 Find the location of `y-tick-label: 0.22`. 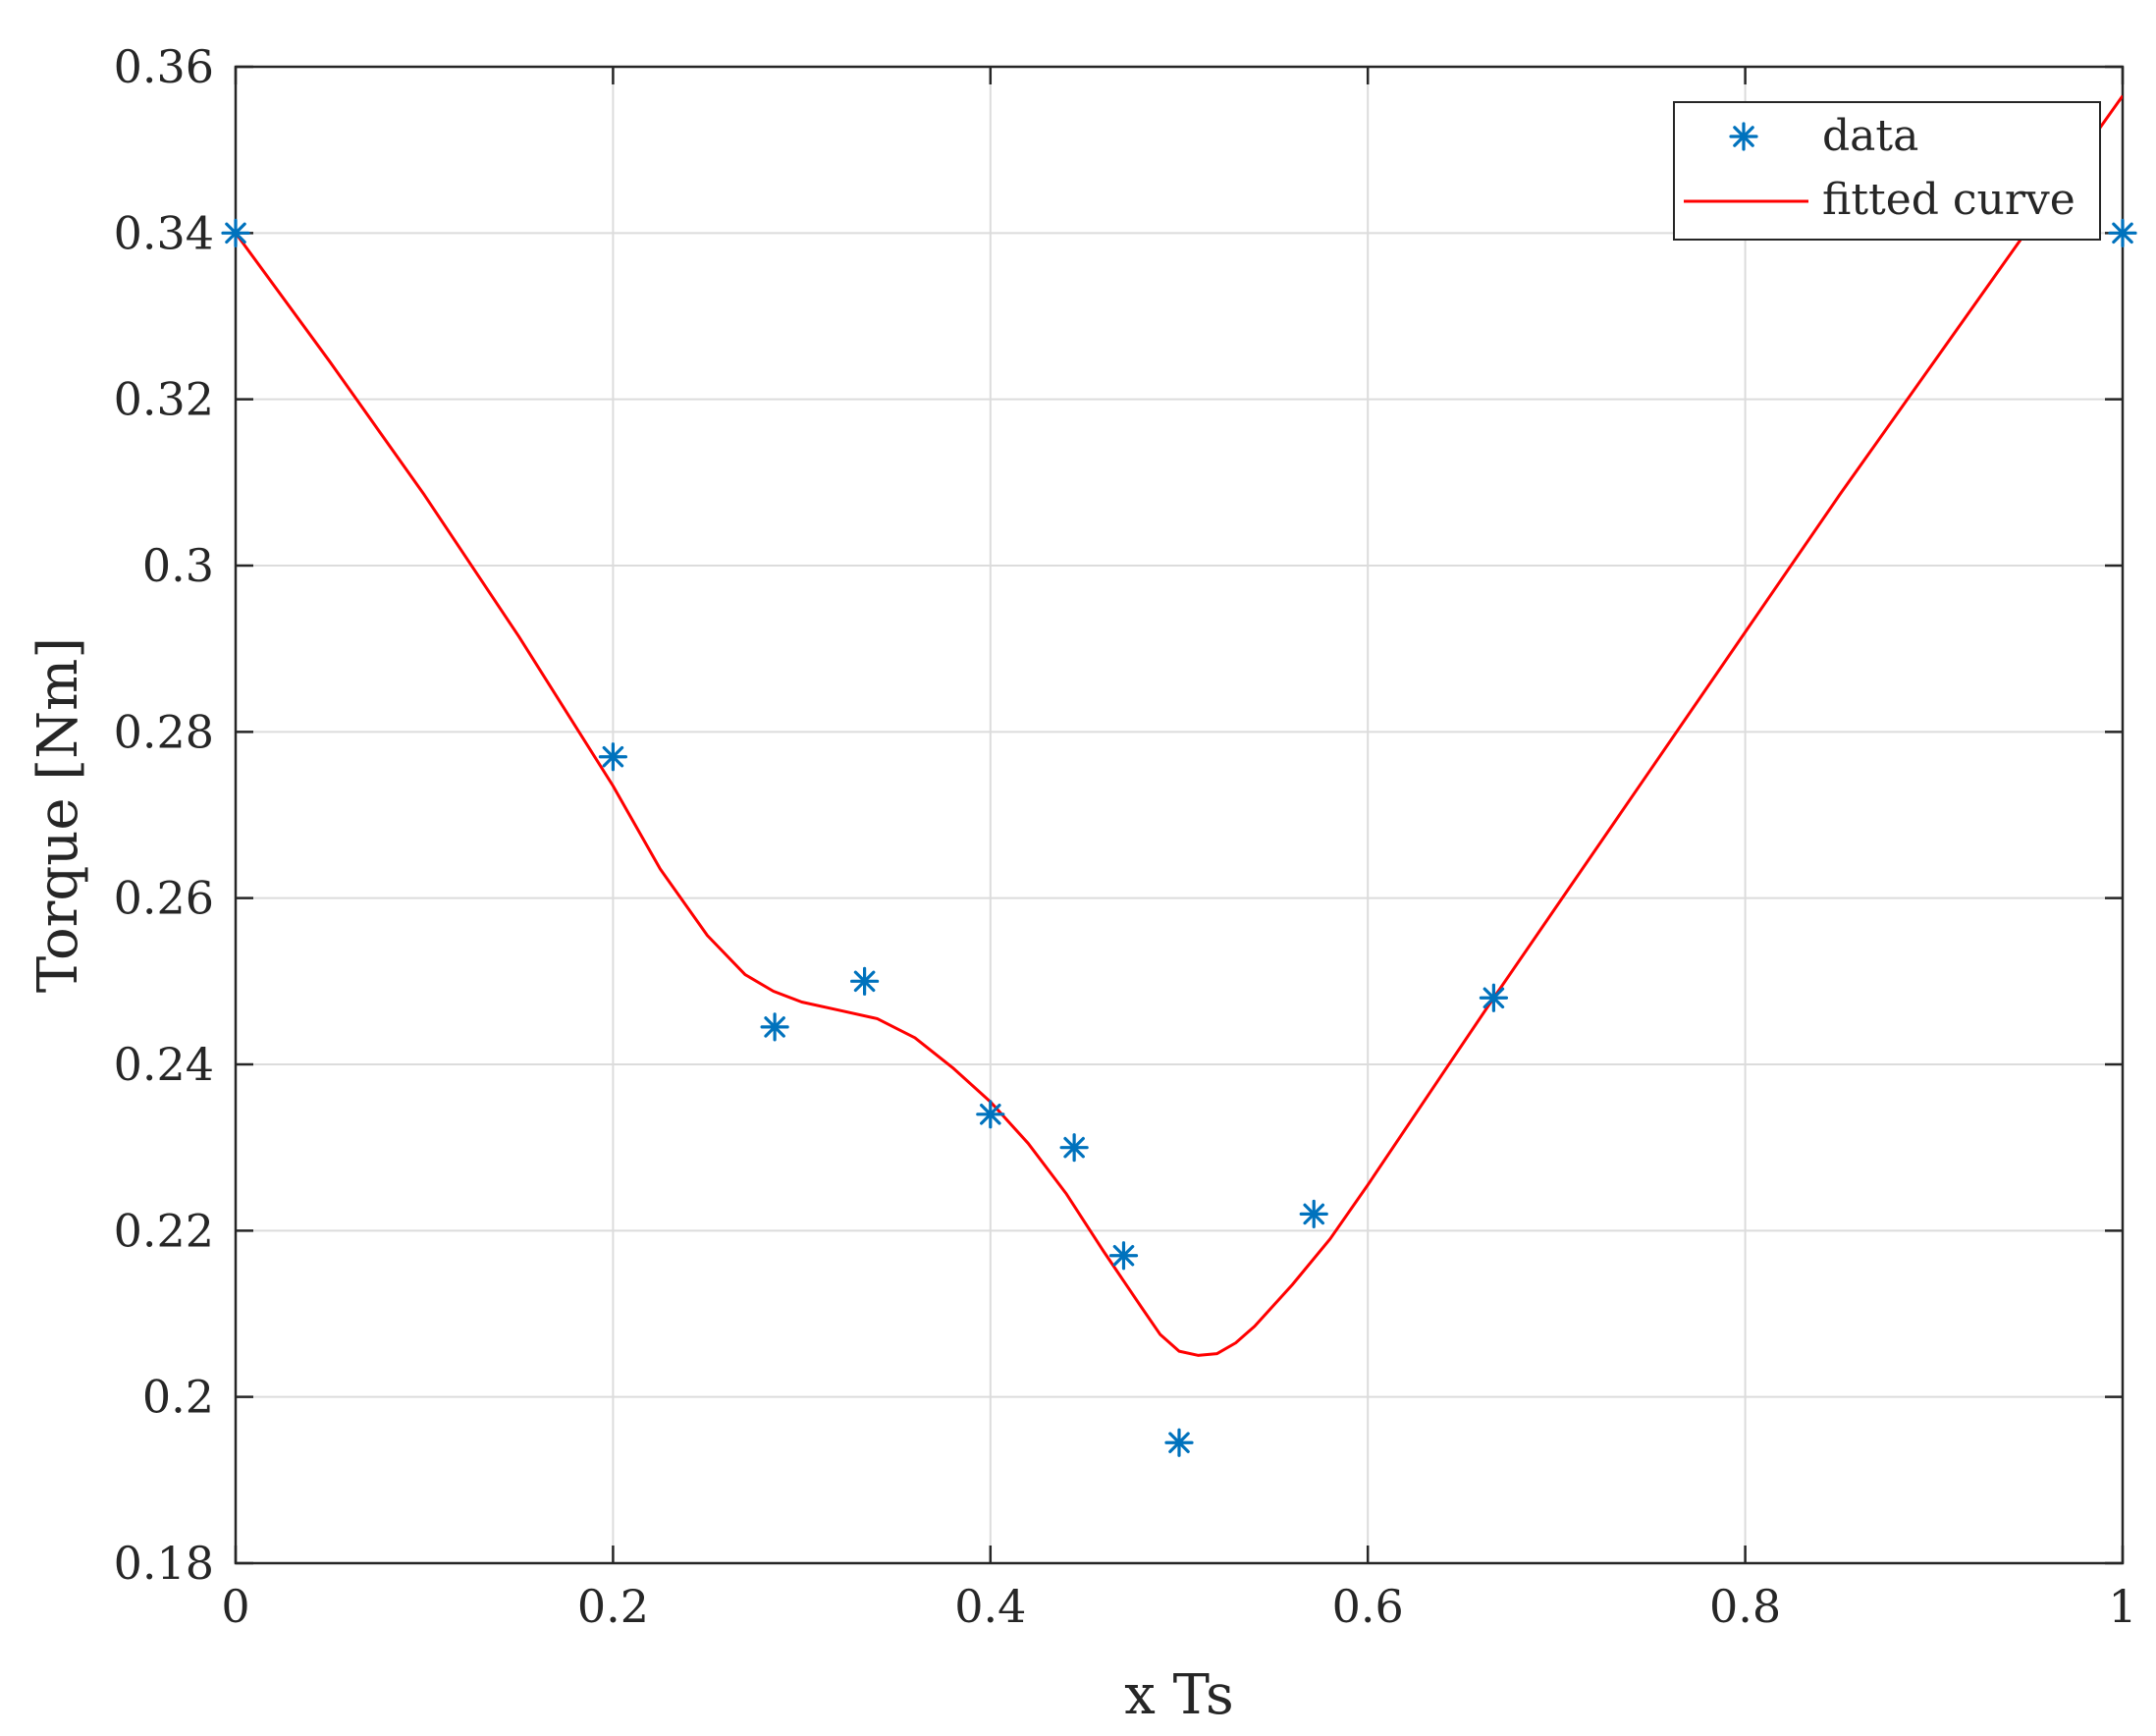

y-tick-label: 0.22 is located at coordinates (164, 1230).